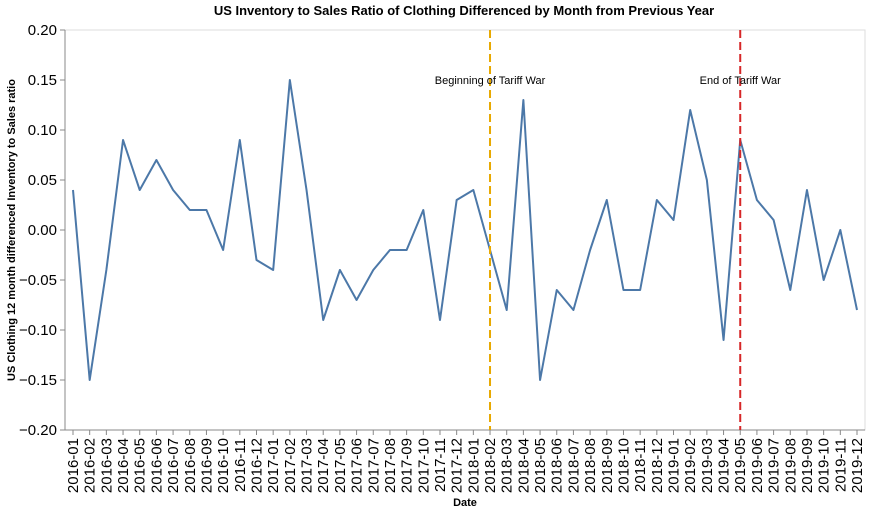 The width and height of the screenshot is (870, 512). I want to click on x-tick-label: 2019-05, so click(740, 465).